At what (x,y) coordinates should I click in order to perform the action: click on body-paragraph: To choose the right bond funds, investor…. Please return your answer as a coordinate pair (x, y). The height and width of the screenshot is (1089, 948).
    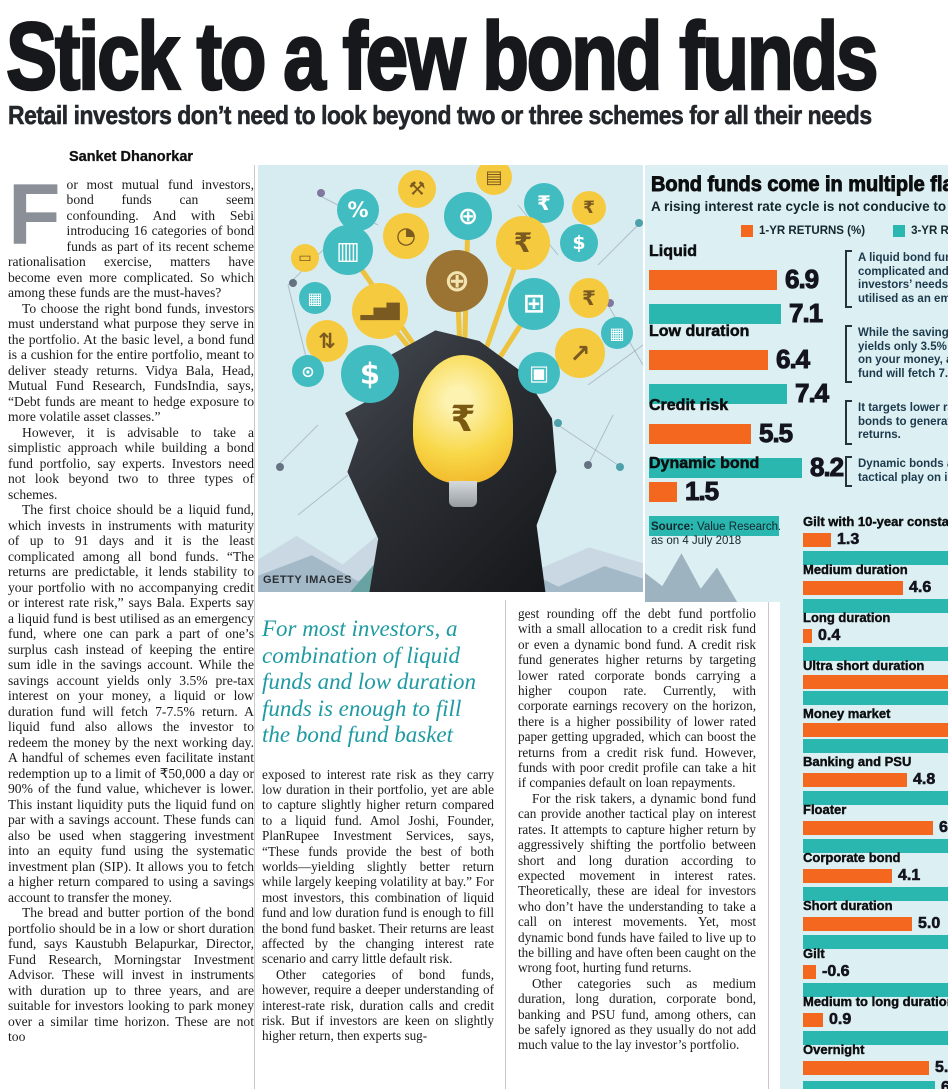
    Looking at the image, I should click on (131, 362).